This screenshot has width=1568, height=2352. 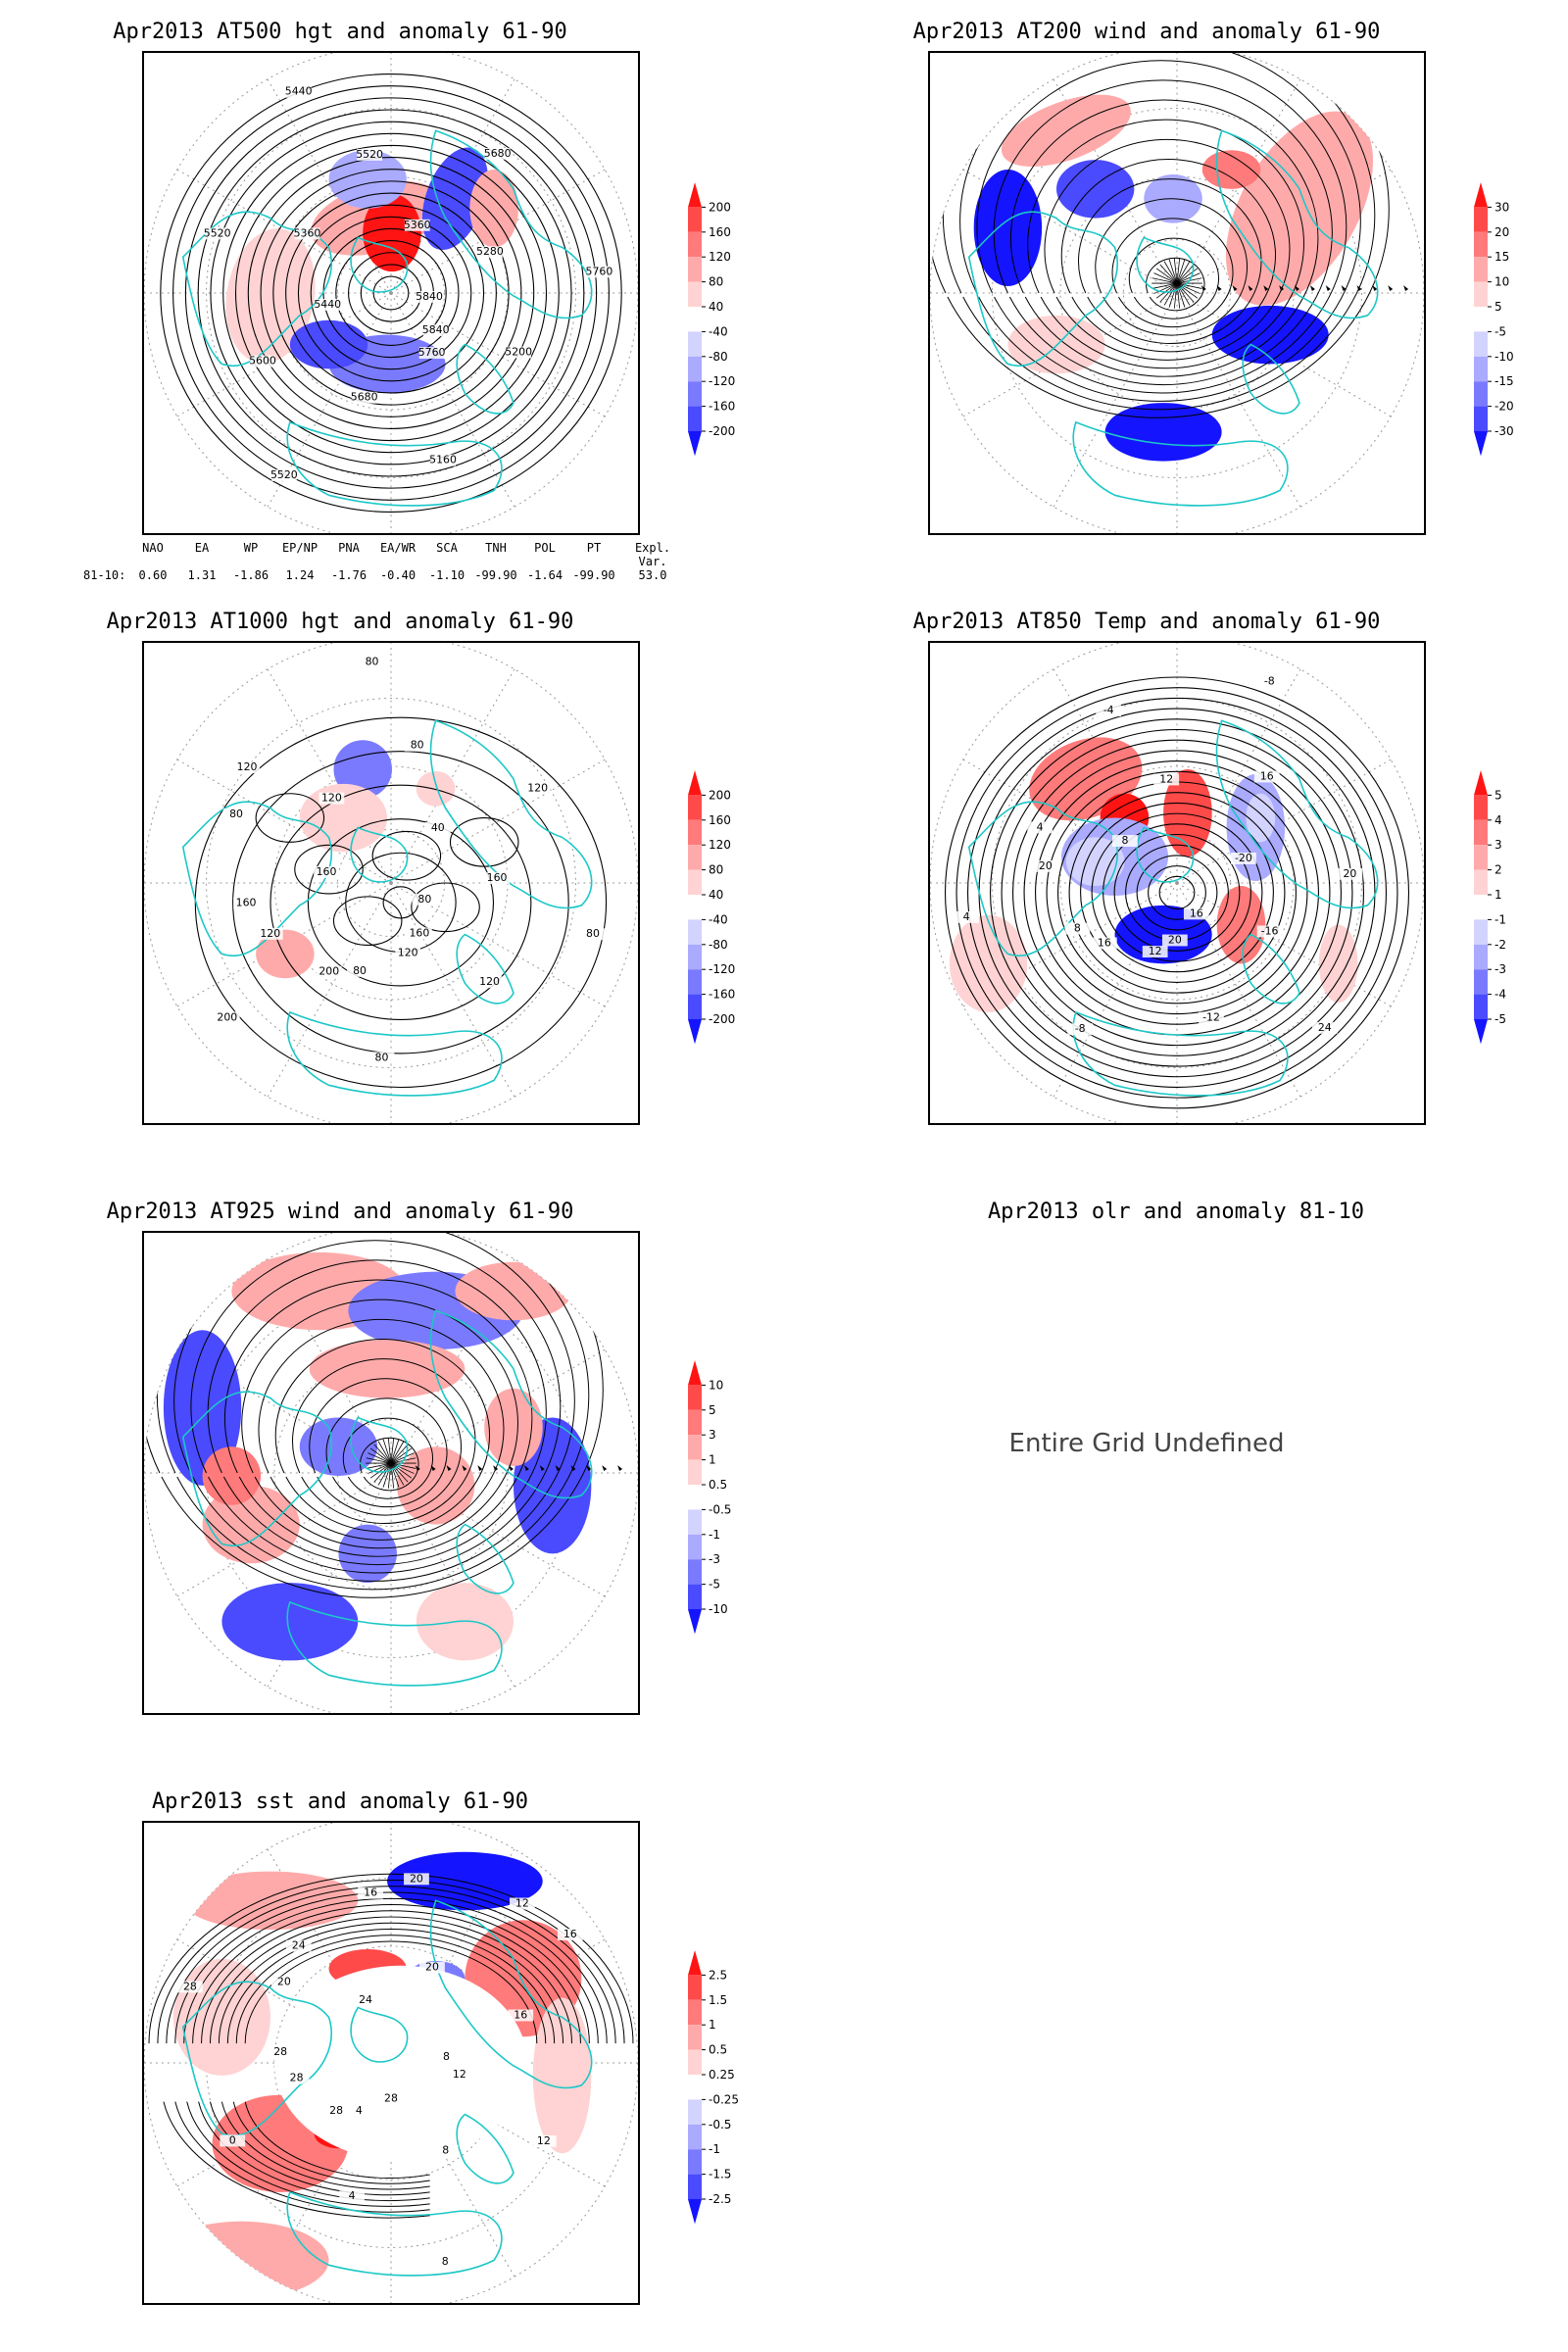 What do you see at coordinates (153, 575) in the screenshot?
I see `index-value-0: 0.60` at bounding box center [153, 575].